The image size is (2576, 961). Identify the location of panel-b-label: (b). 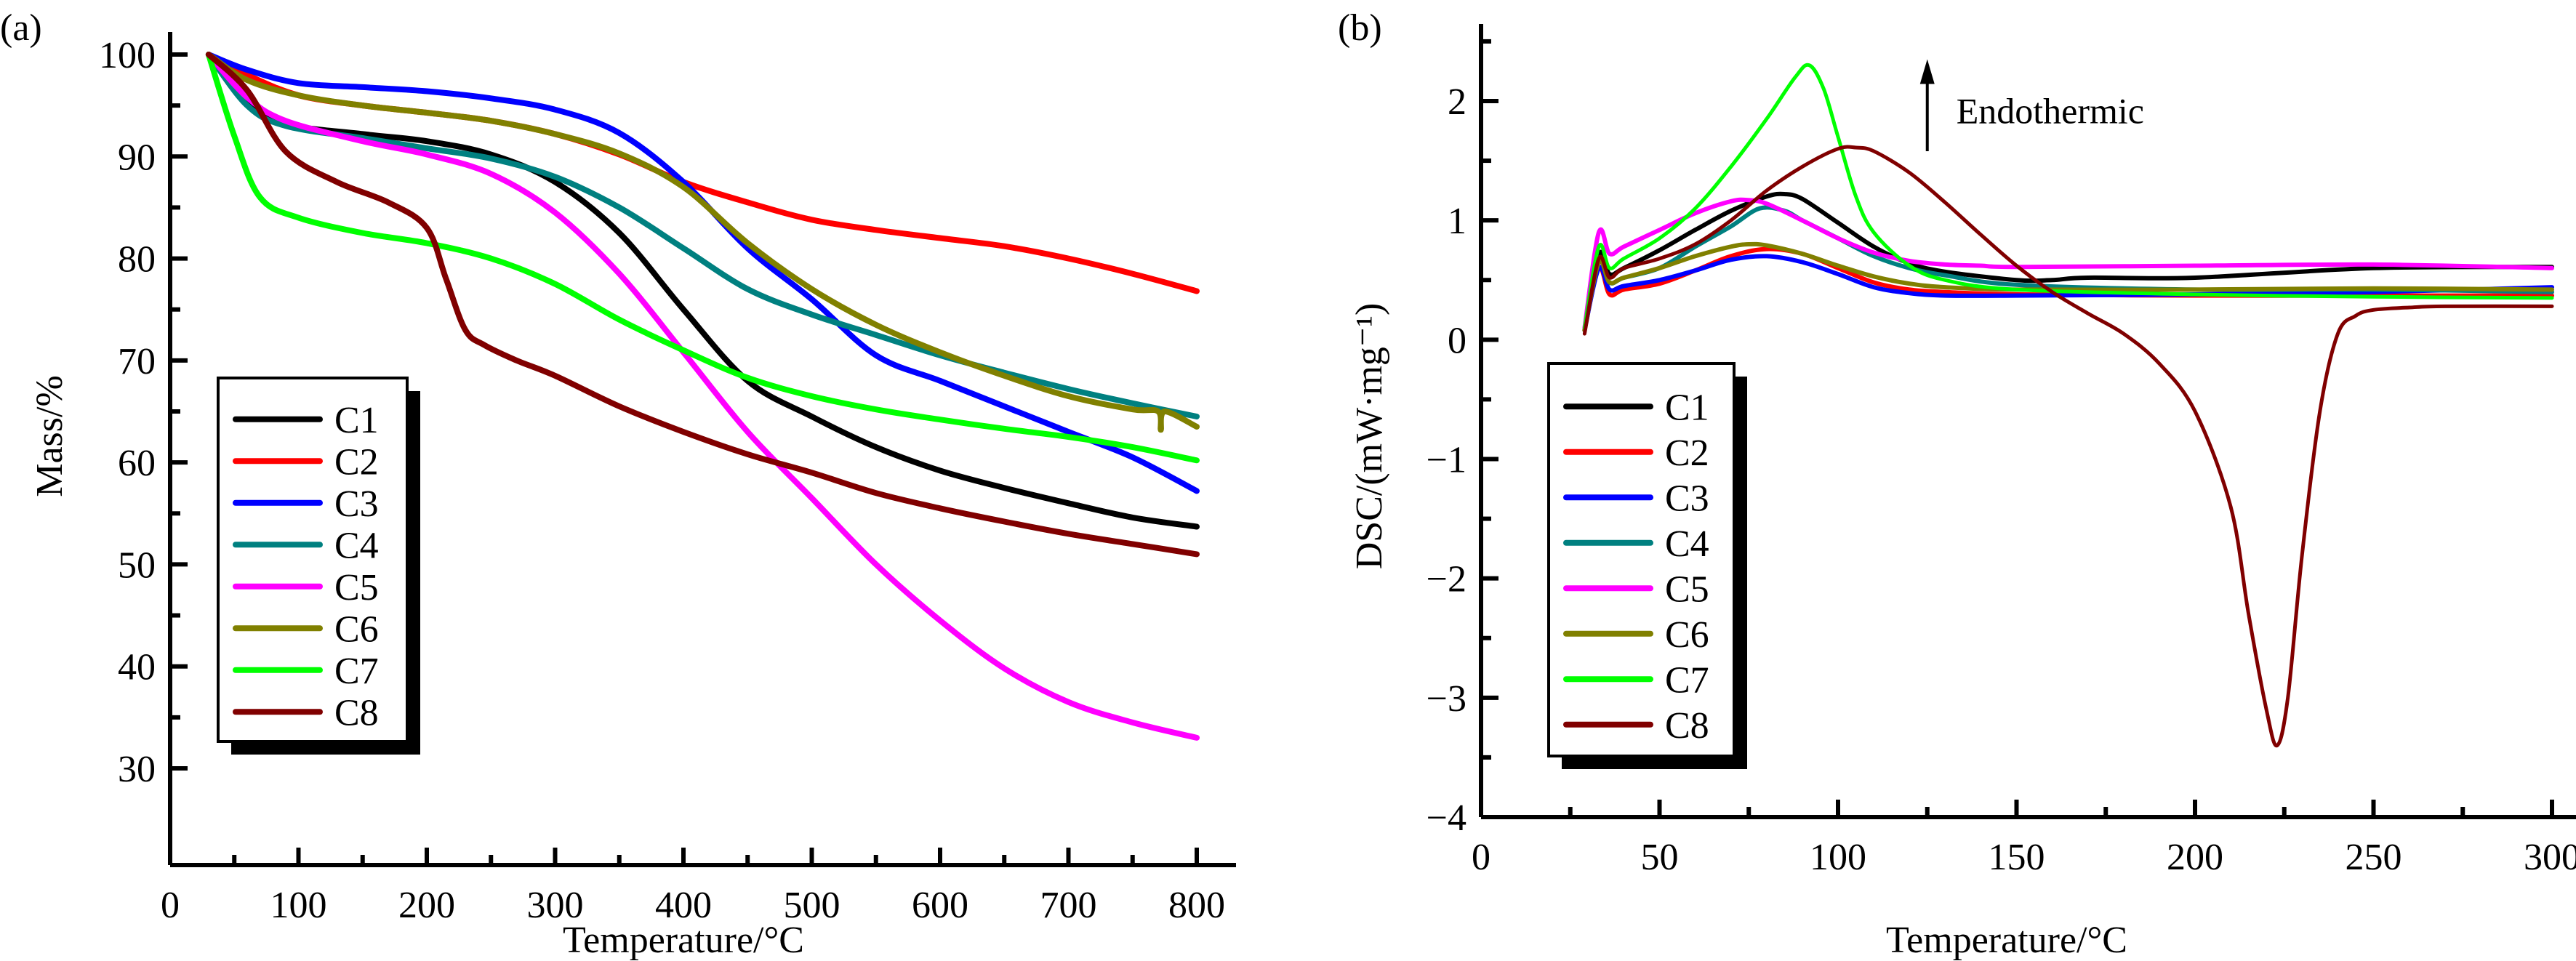
(1360, 28).